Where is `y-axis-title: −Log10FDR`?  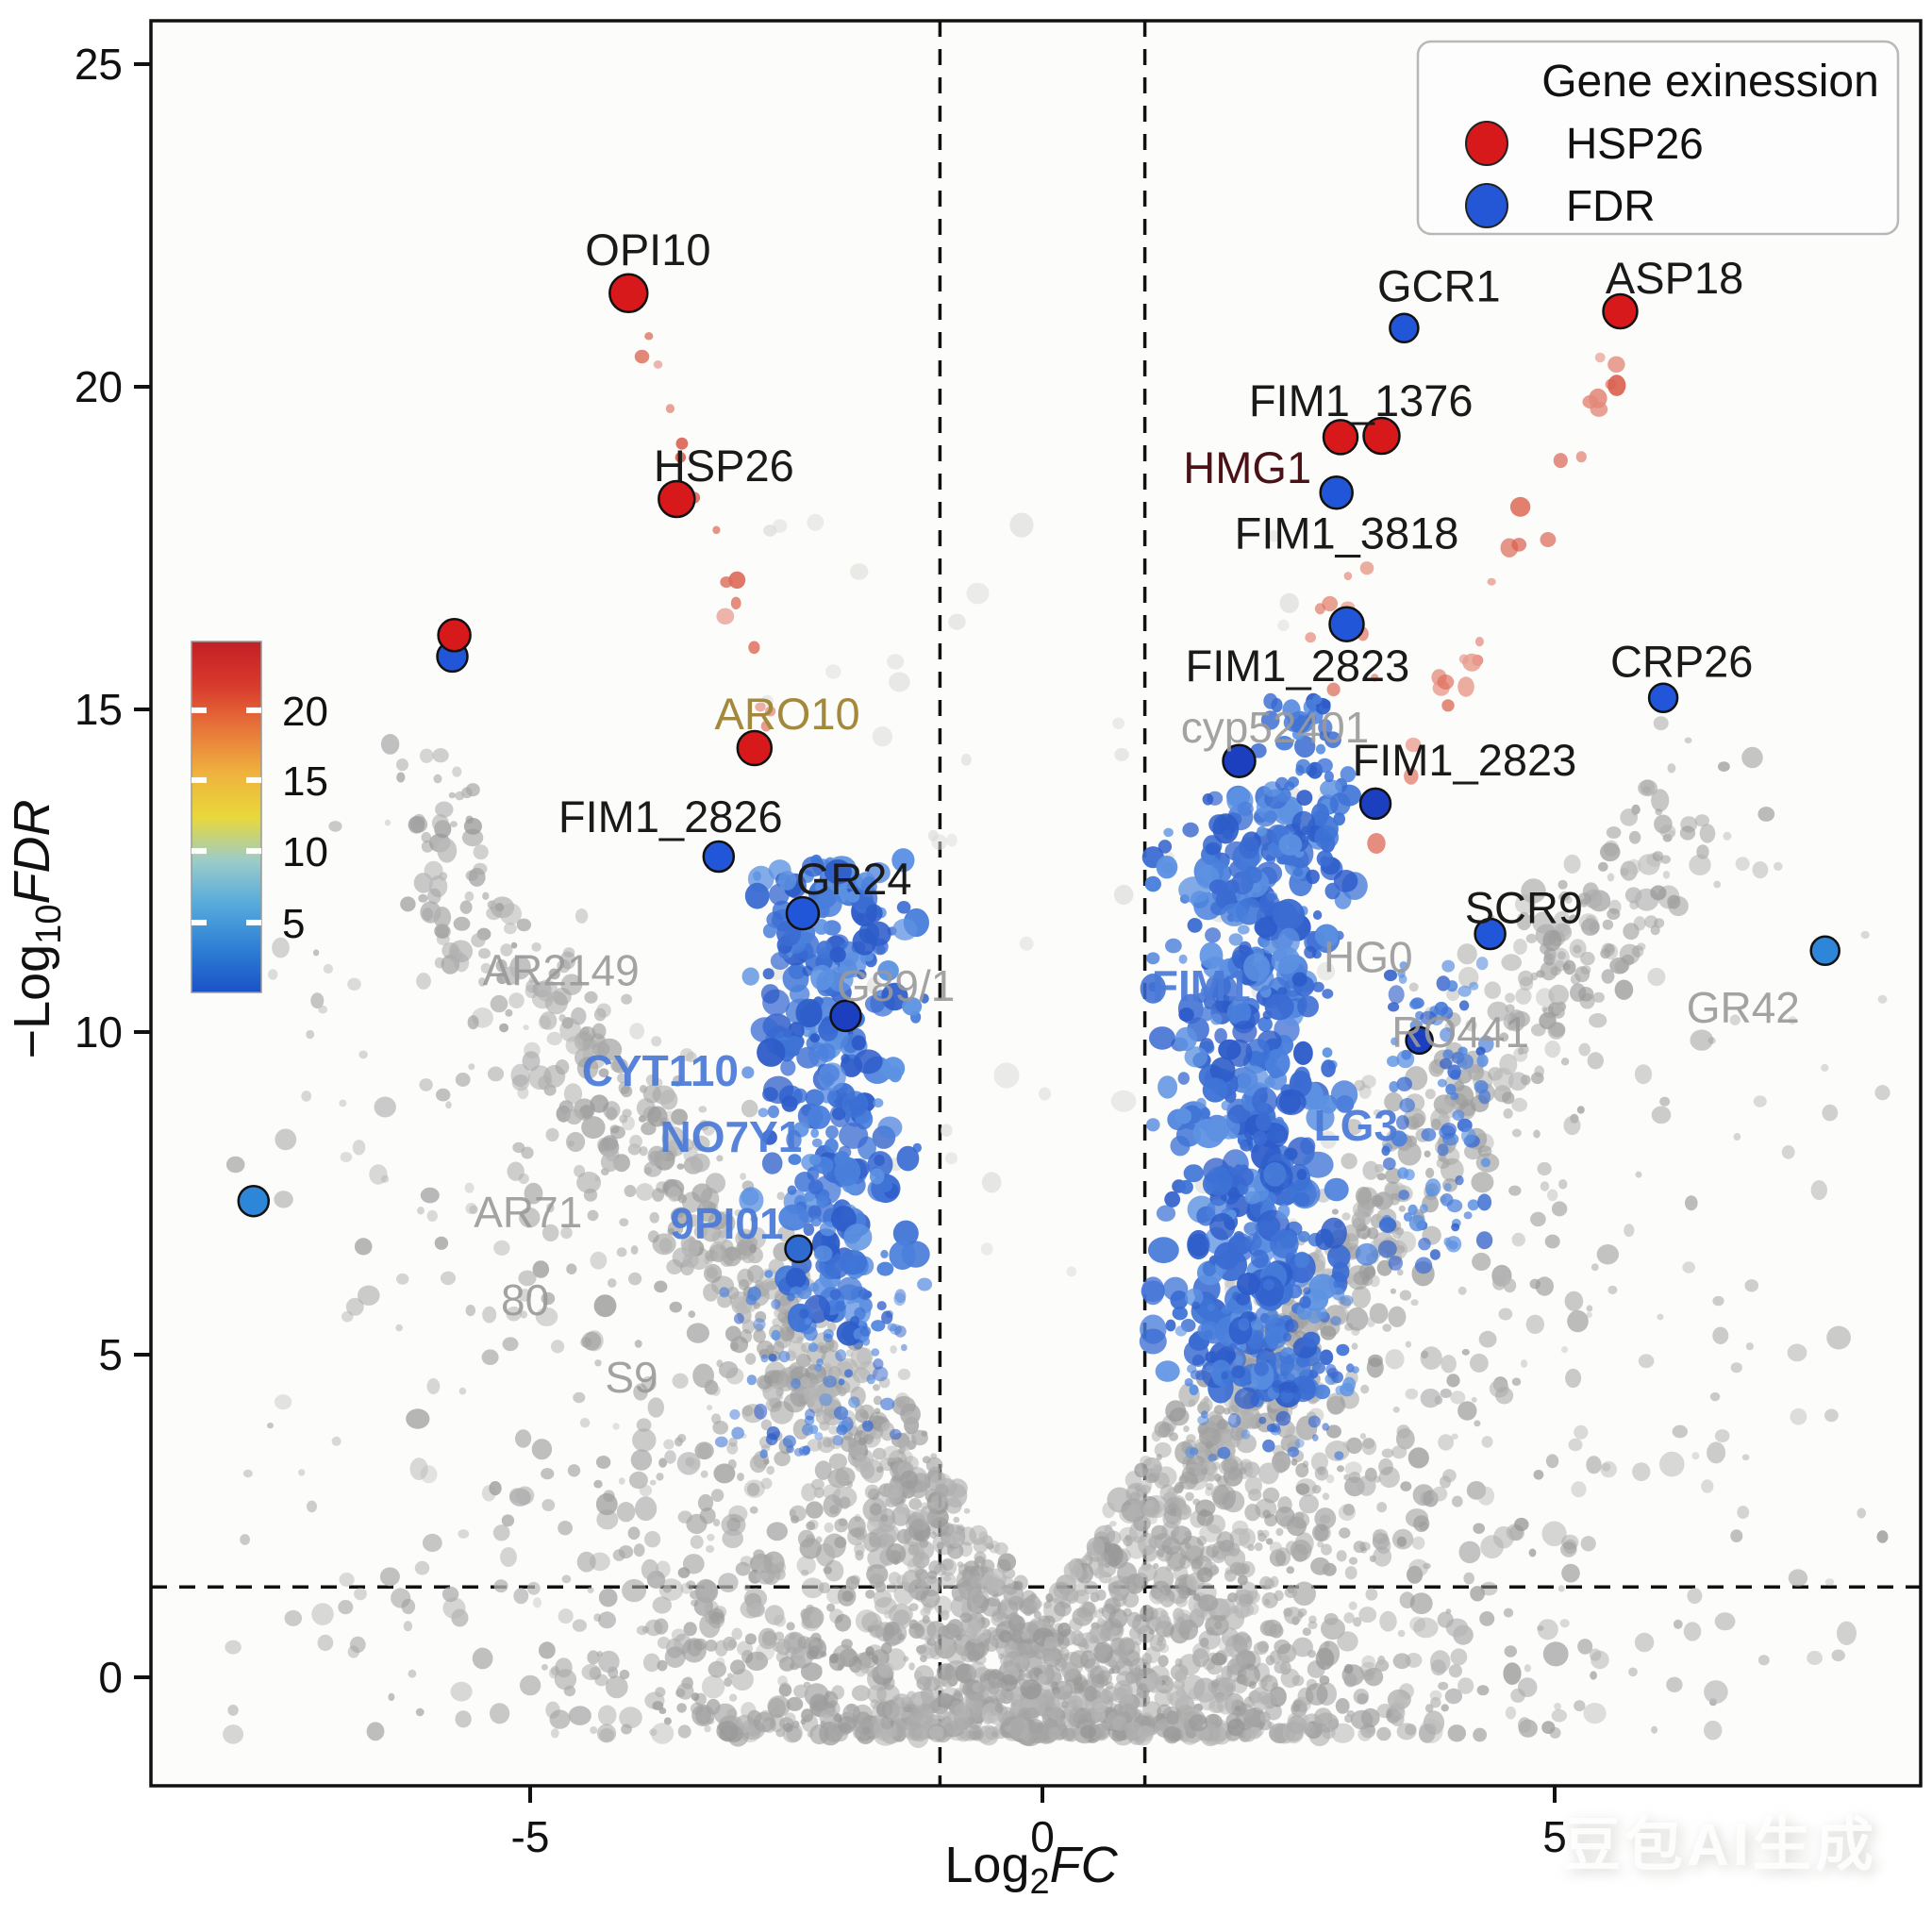 y-axis-title: −Log10FDR is located at coordinates (37, 930).